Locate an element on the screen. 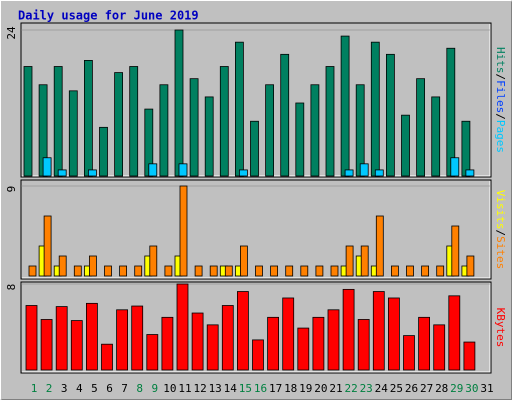 Image resolution: width=512 pixels, height=400 pixels. y-tick-label: 8 is located at coordinates (11, 287).